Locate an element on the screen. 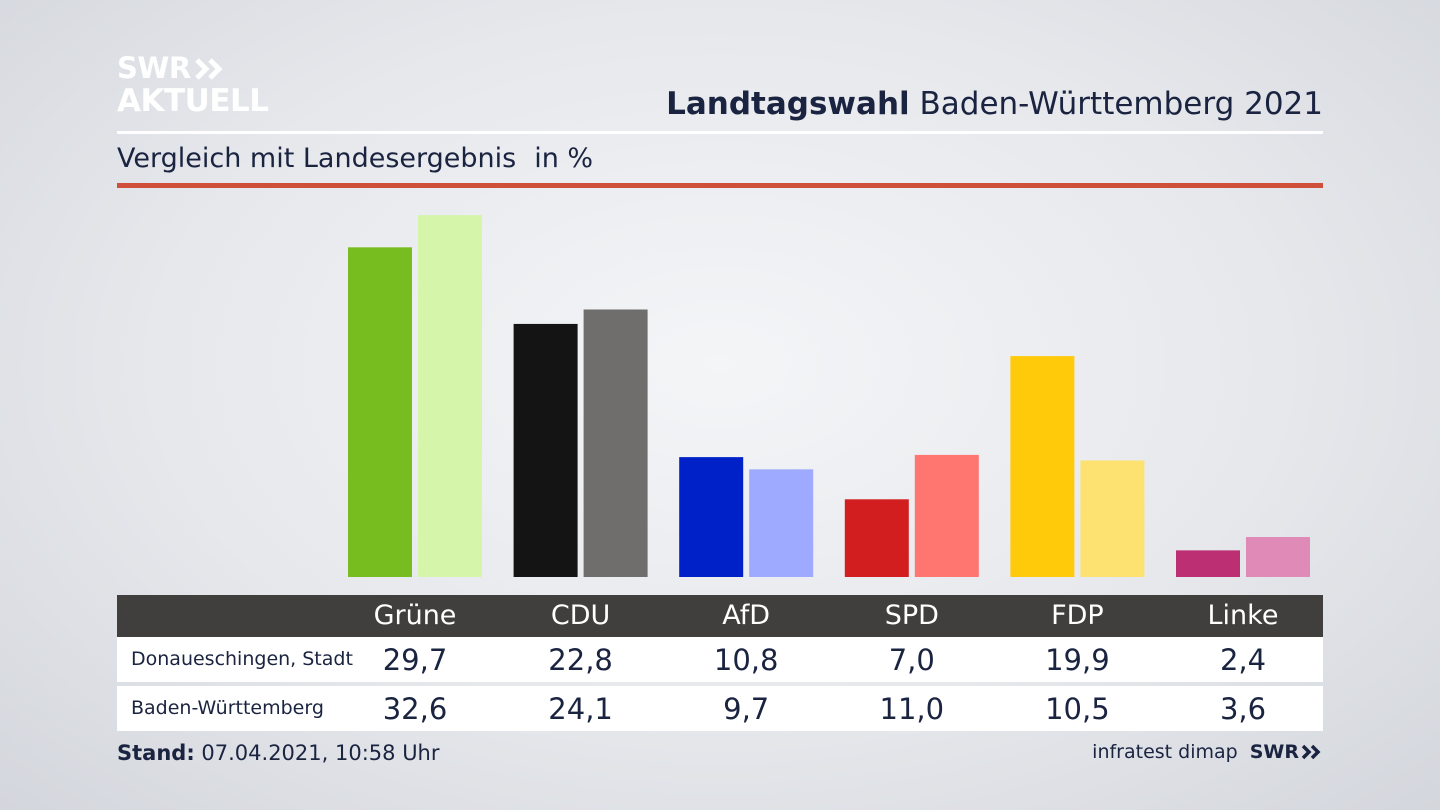 The width and height of the screenshot is (1440, 810). column-header-grüne: Grüne is located at coordinates (415, 615).